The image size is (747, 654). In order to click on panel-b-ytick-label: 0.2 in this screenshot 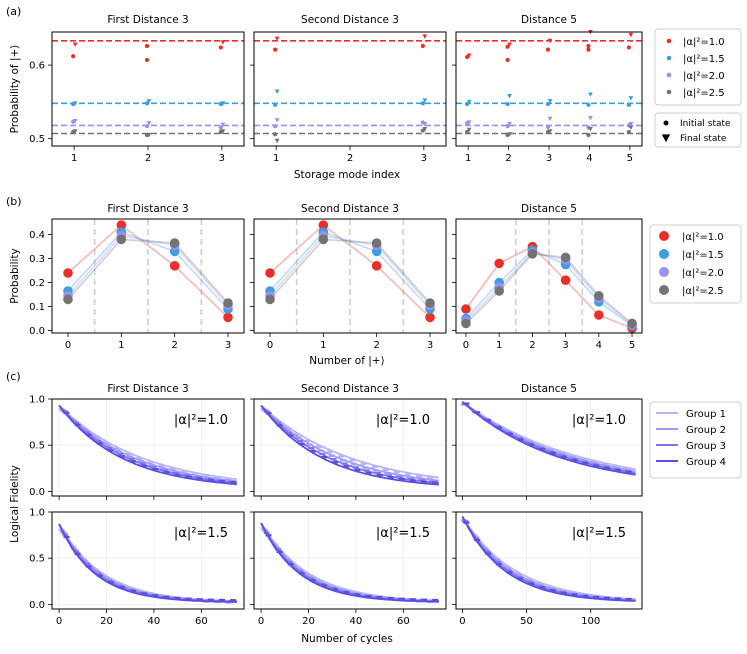, I will do `click(37, 283)`.